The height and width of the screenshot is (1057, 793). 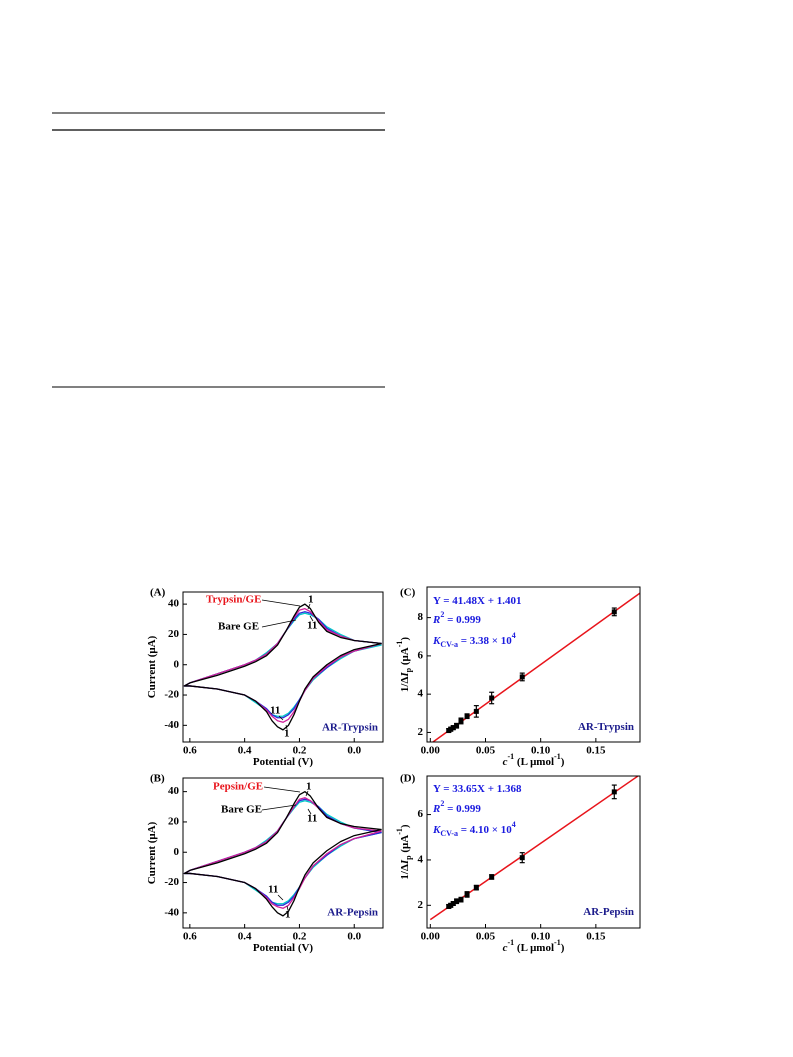 I want to click on text-part: I, so click(x=405, y=862).